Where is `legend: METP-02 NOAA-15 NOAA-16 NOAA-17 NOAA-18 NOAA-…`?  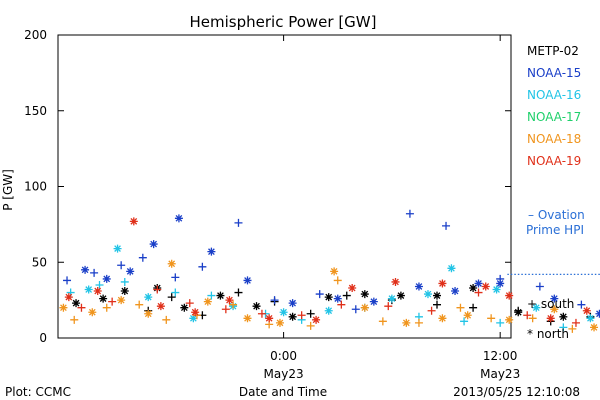 legend: METP-02 NOAA-15 NOAA-16 NOAA-17 NOAA-18 NOAA-… is located at coordinates (554, 106).